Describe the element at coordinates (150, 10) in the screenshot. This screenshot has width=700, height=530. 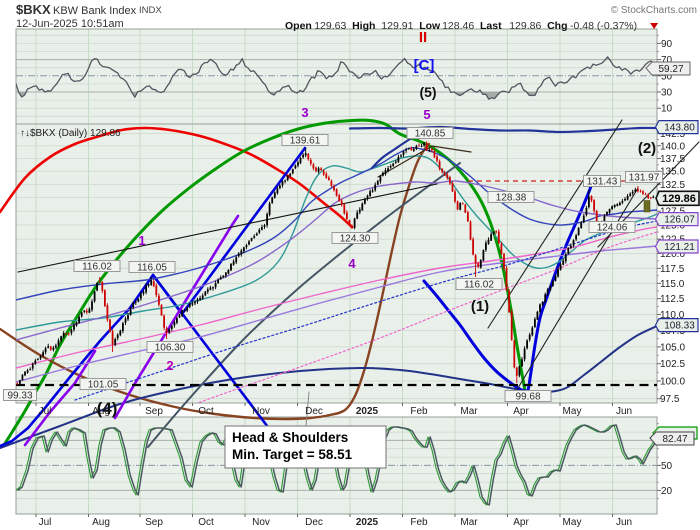
I see `svg-text: INDX` at that location.